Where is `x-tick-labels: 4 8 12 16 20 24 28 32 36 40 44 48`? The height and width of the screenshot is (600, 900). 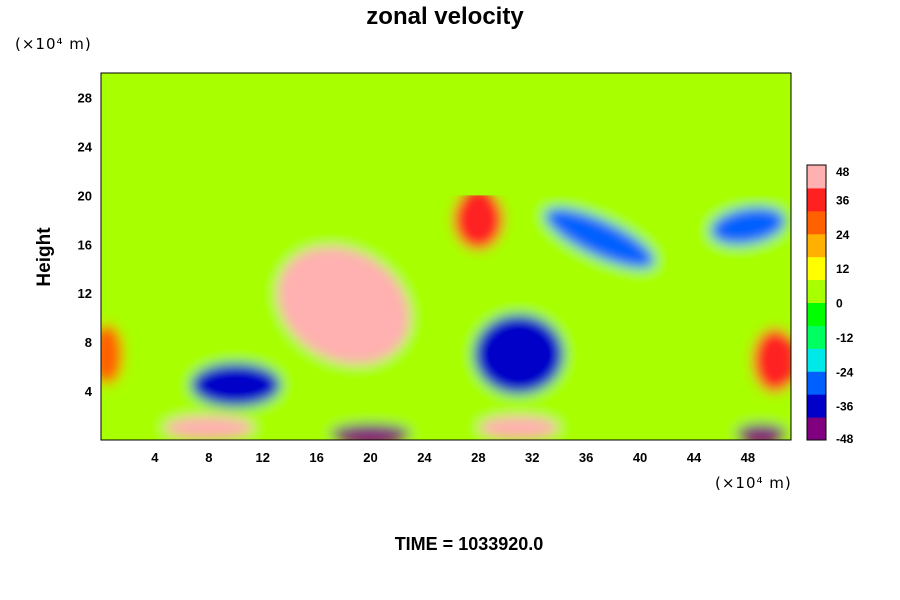
x-tick-labels: 4 8 12 16 20 24 28 32 36 40 44 48 is located at coordinates (453, 457).